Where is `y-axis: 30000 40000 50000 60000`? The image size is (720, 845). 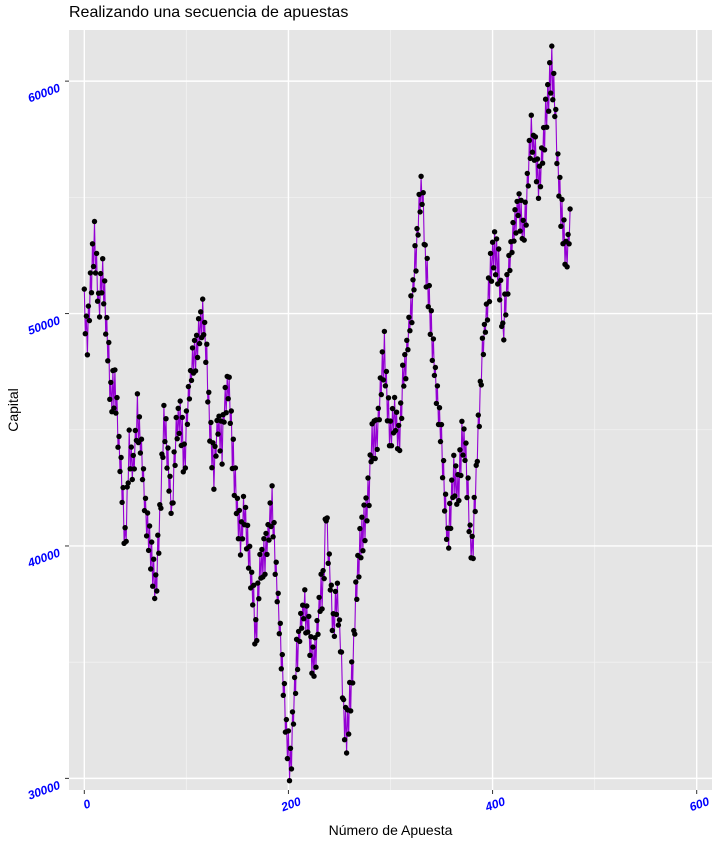 y-axis: 30000 40000 50000 60000 is located at coordinates (47, 441).